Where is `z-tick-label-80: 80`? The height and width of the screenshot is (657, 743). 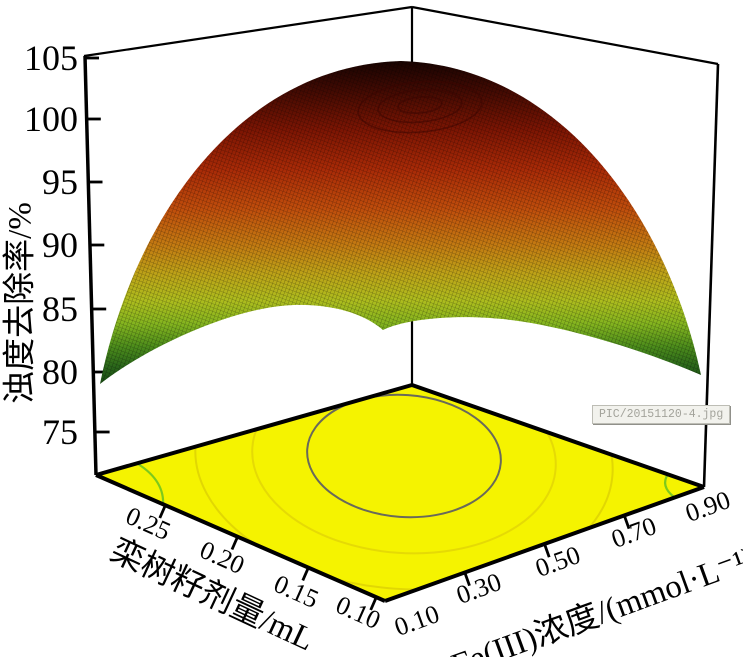
z-tick-label-80: 80 is located at coordinates (60, 372).